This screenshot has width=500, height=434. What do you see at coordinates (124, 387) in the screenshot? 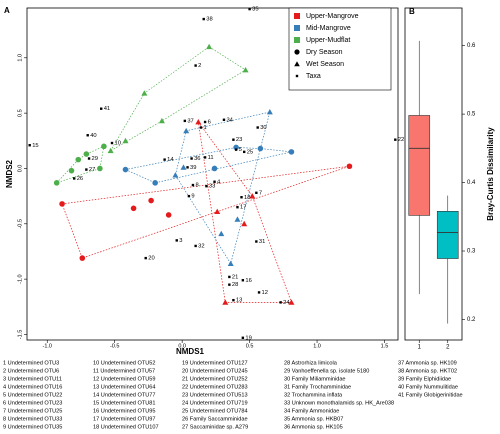
I see `taxa-key-entry: 13 Undetermined OTU64` at bounding box center [124, 387].